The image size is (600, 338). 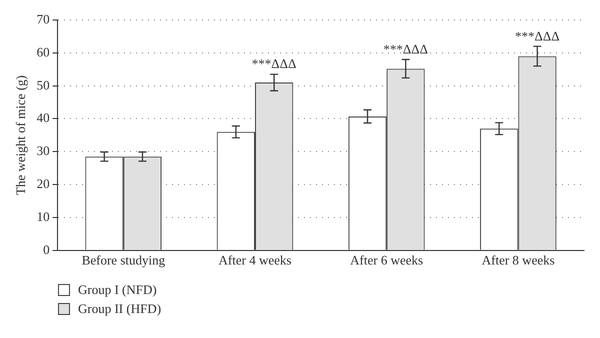 I want to click on y-axis-title: The weight of mice (g), so click(x=20, y=135).